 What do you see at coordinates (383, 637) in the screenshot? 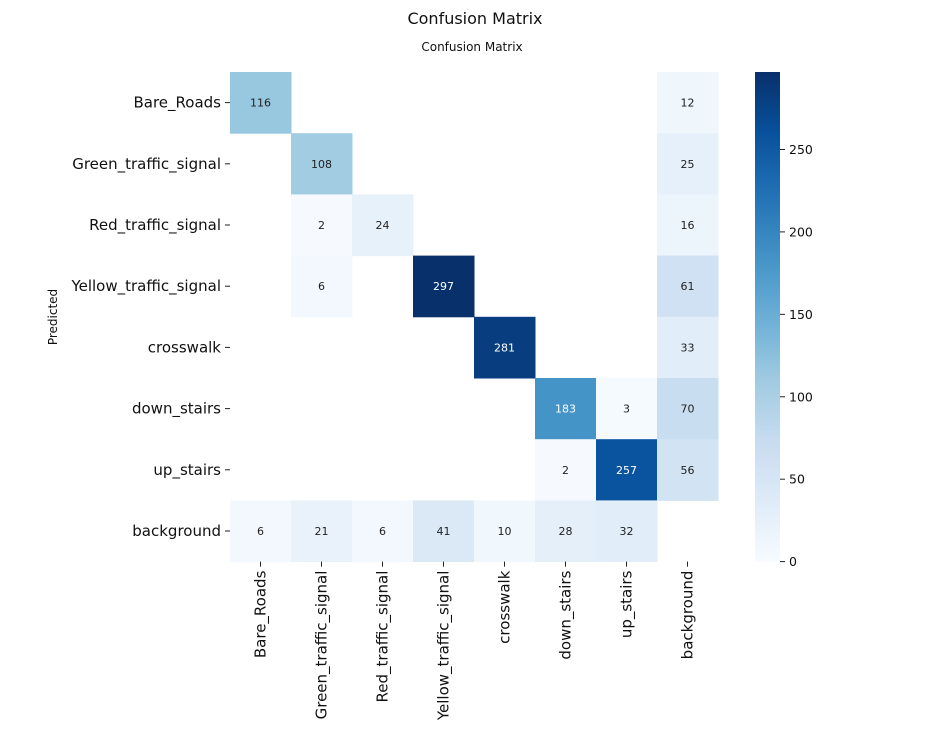
I see `x-tick-label-red-traffic-signal: Red_traffic_signal` at bounding box center [383, 637].